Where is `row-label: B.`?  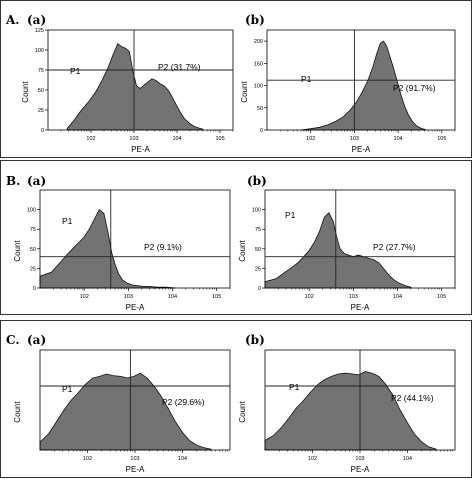
row-label: B. is located at coordinates (13, 181).